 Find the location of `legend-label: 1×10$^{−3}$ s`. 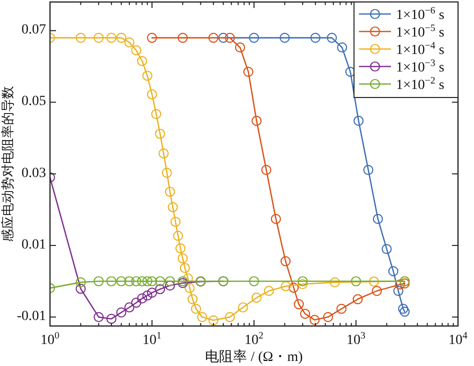

legend-label: 1×10$^{−3}$ s is located at coordinates (420, 67).